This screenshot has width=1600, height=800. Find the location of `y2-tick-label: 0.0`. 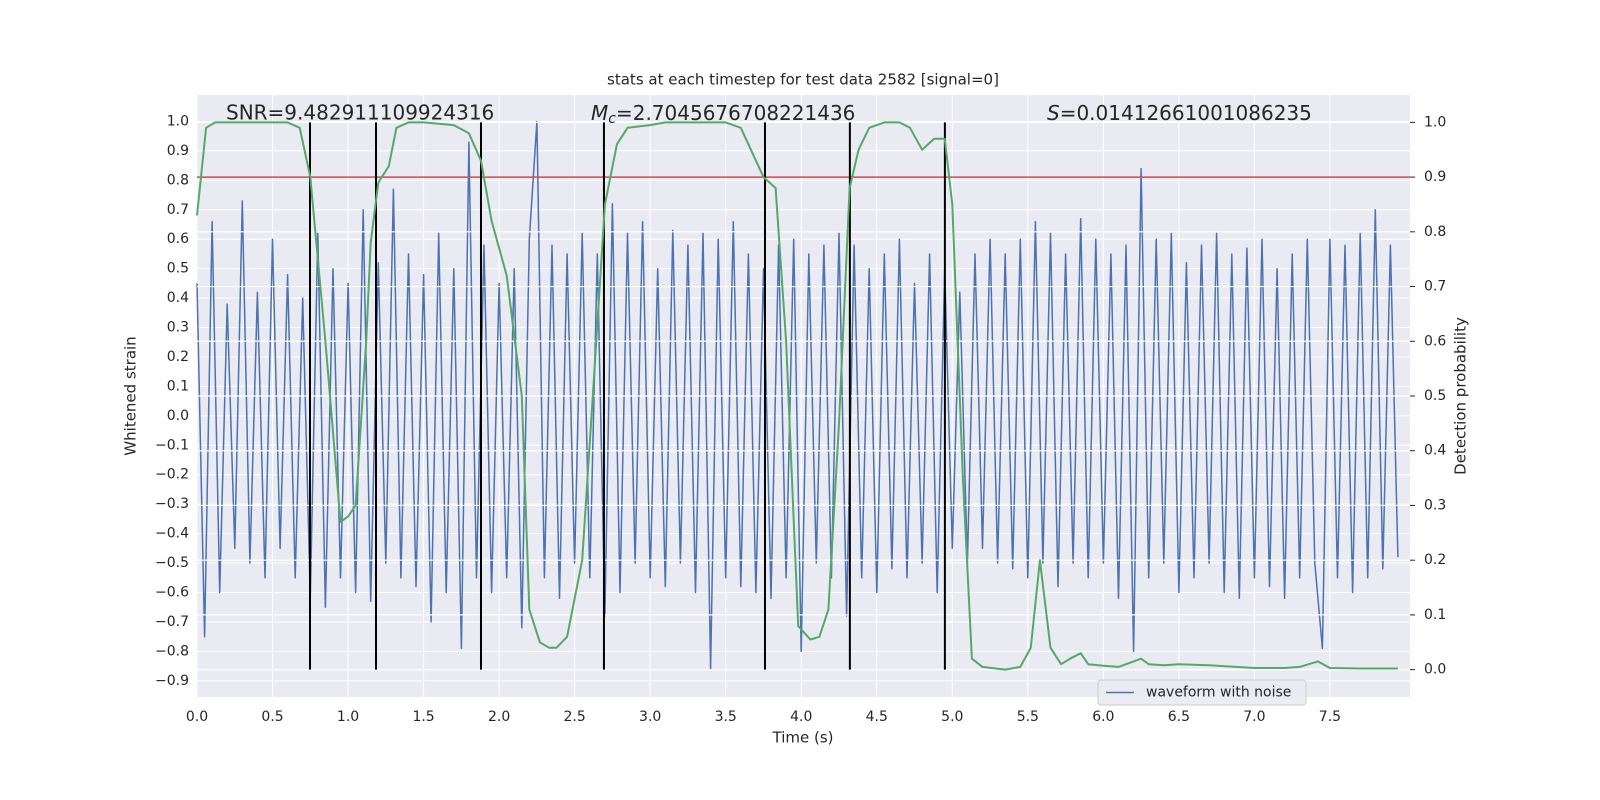

y2-tick-label: 0.0 is located at coordinates (1435, 670).